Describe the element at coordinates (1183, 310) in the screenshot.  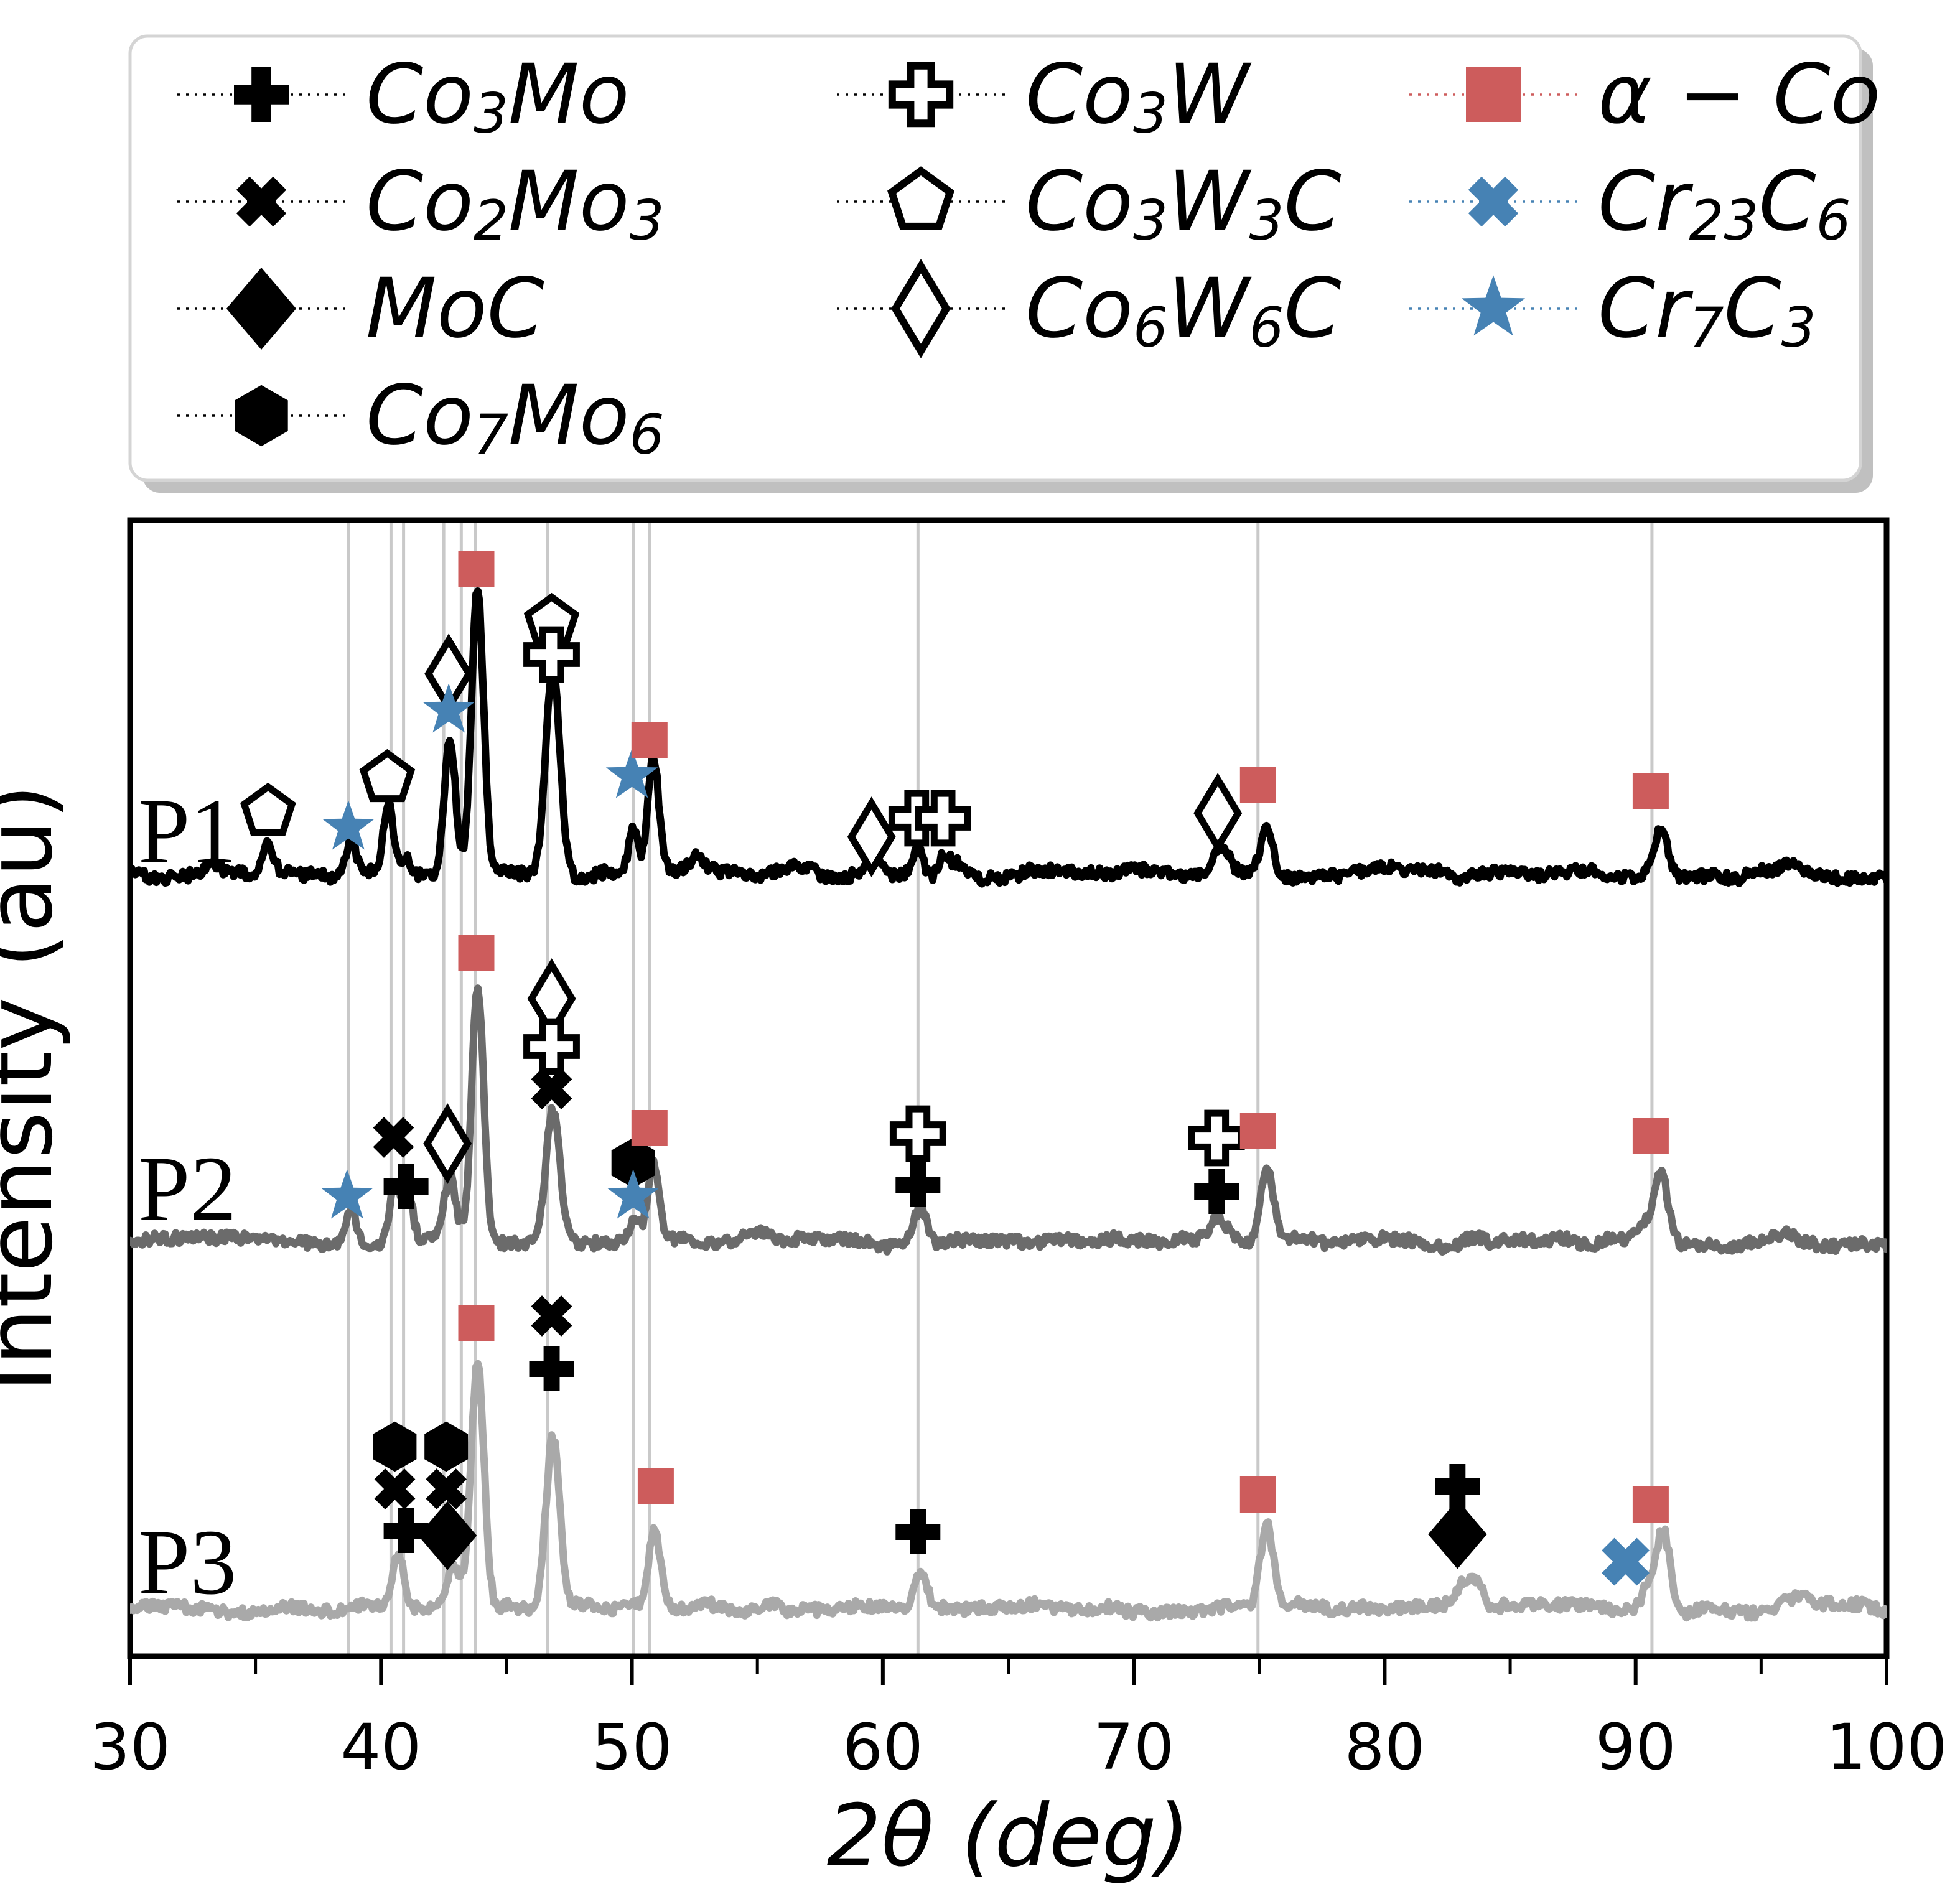
I see `legend-label-co6w6c: Co6W6C` at that location.